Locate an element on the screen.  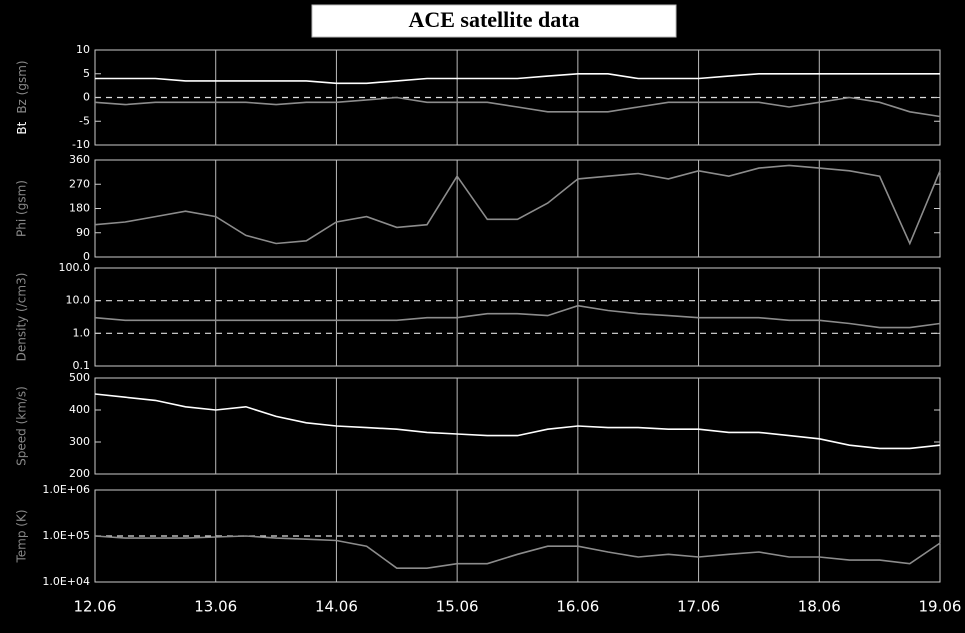
y-tick-label: 0.1 is located at coordinates (82, 365).